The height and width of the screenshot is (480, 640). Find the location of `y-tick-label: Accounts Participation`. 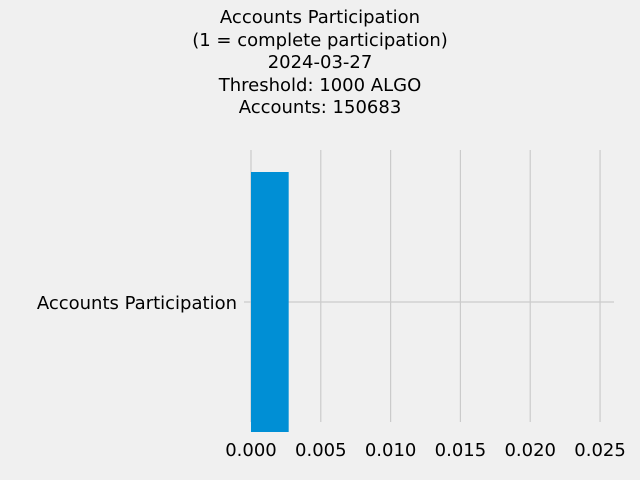

y-tick-label: Accounts Participation is located at coordinates (137, 303).